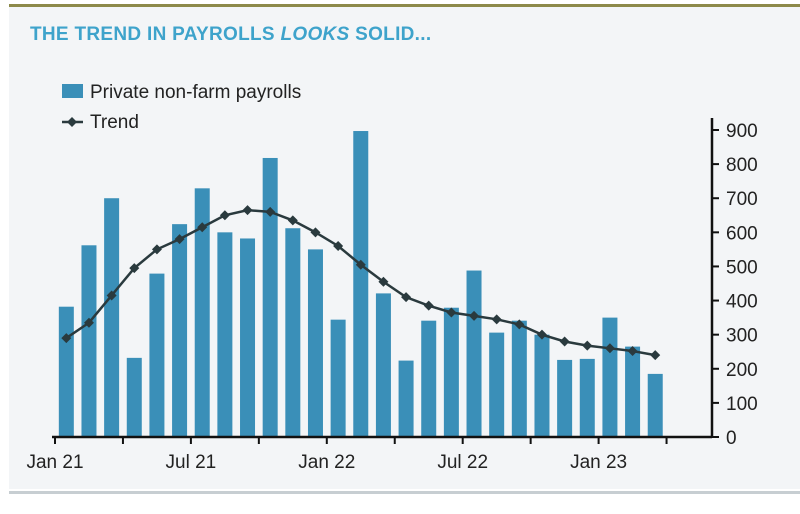 This screenshot has width=800, height=514. Describe the element at coordinates (155, 34) in the screenshot. I see `title-text: THE TREND IN PAYROLLS` at that location.